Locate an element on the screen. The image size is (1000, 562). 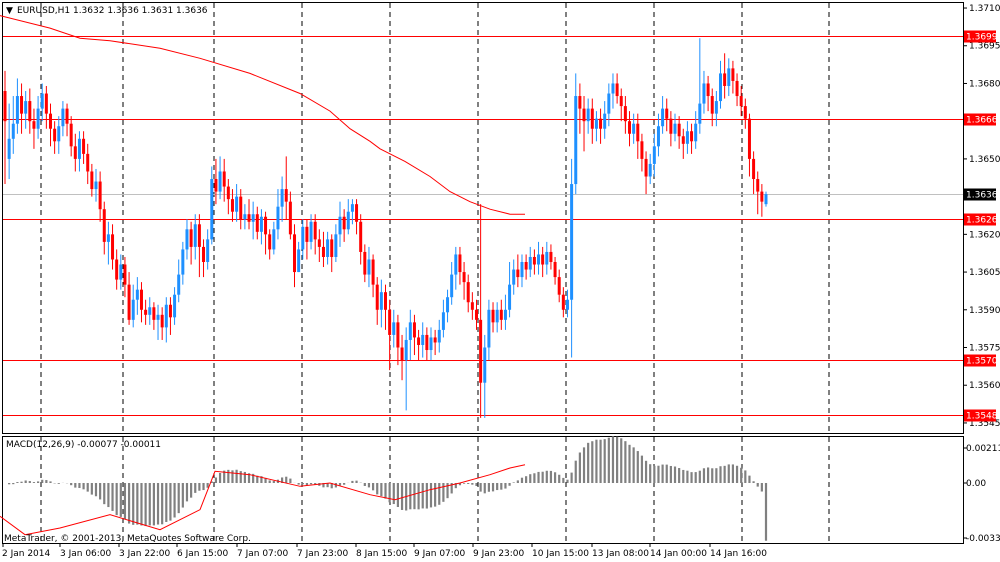
y-tick-label: 1.3695 is located at coordinates (984, 47).